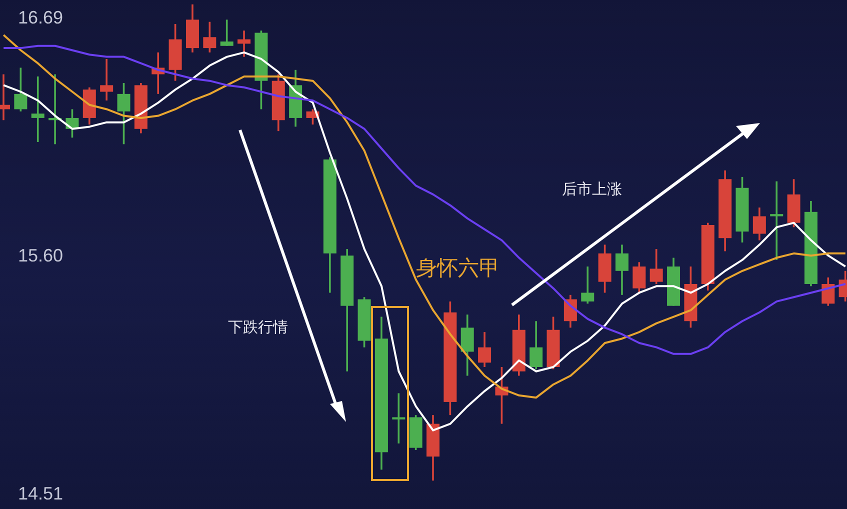 This screenshot has width=847, height=509. Describe the element at coordinates (592, 189) in the screenshot. I see `annotation: 后市上涨` at that location.